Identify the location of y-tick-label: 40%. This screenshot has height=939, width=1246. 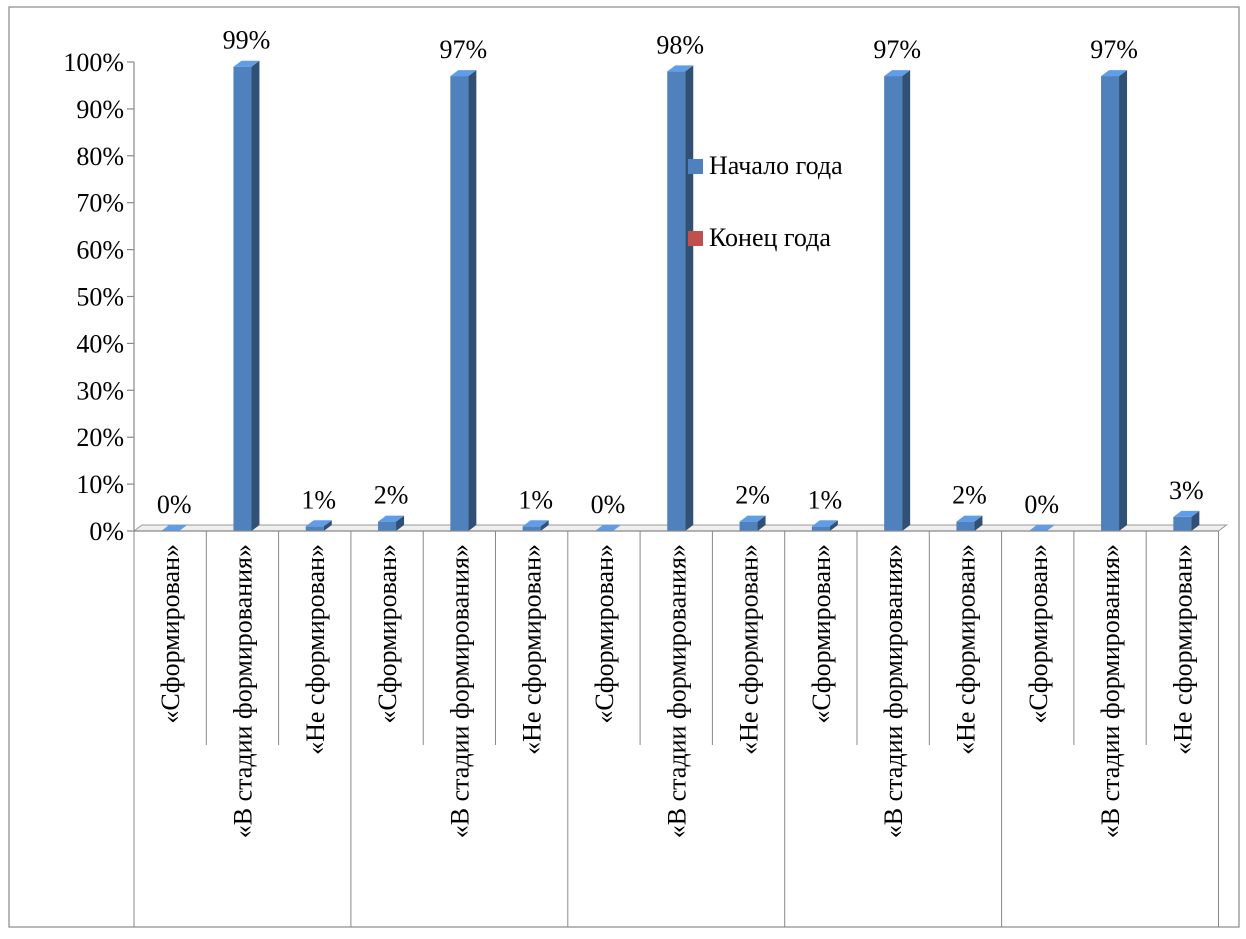
(100, 343).